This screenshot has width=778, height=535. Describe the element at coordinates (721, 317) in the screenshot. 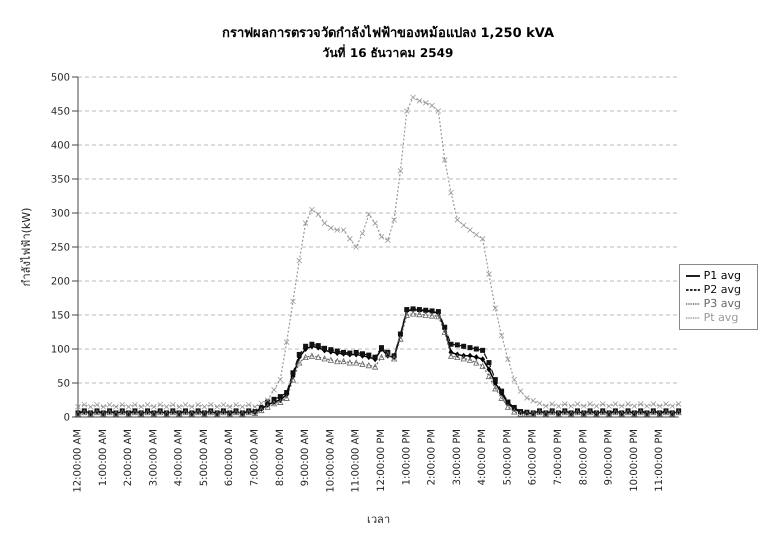

I see `legend-label: Pt avg` at that location.